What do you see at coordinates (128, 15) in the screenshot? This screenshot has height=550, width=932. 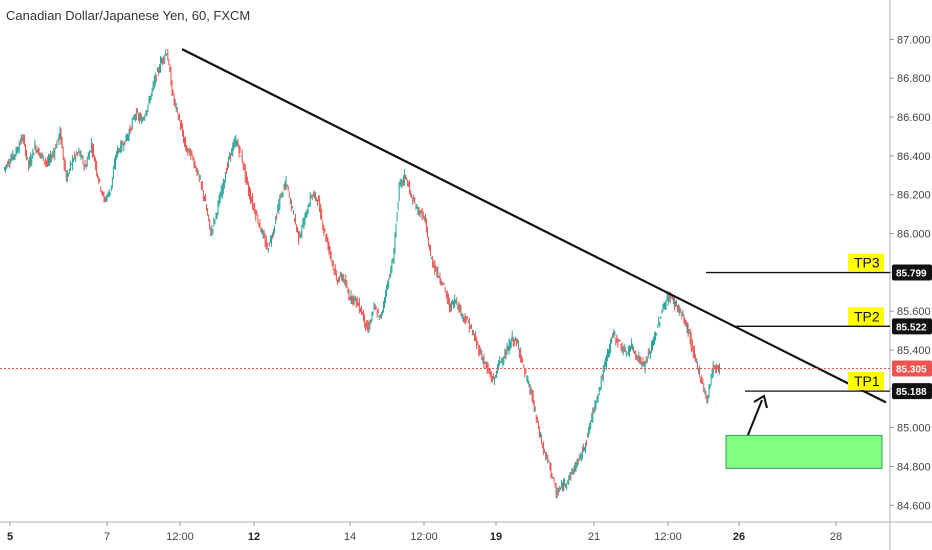 I see `chart-title: Canadian Dollar/Japanese Yen, 60, FXCM` at bounding box center [128, 15].